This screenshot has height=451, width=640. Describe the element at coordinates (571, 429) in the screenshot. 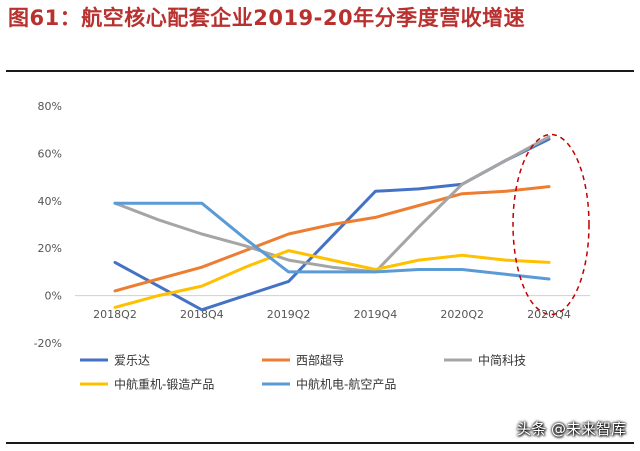

I see `watermark-text: 头条 @未来智库` at that location.